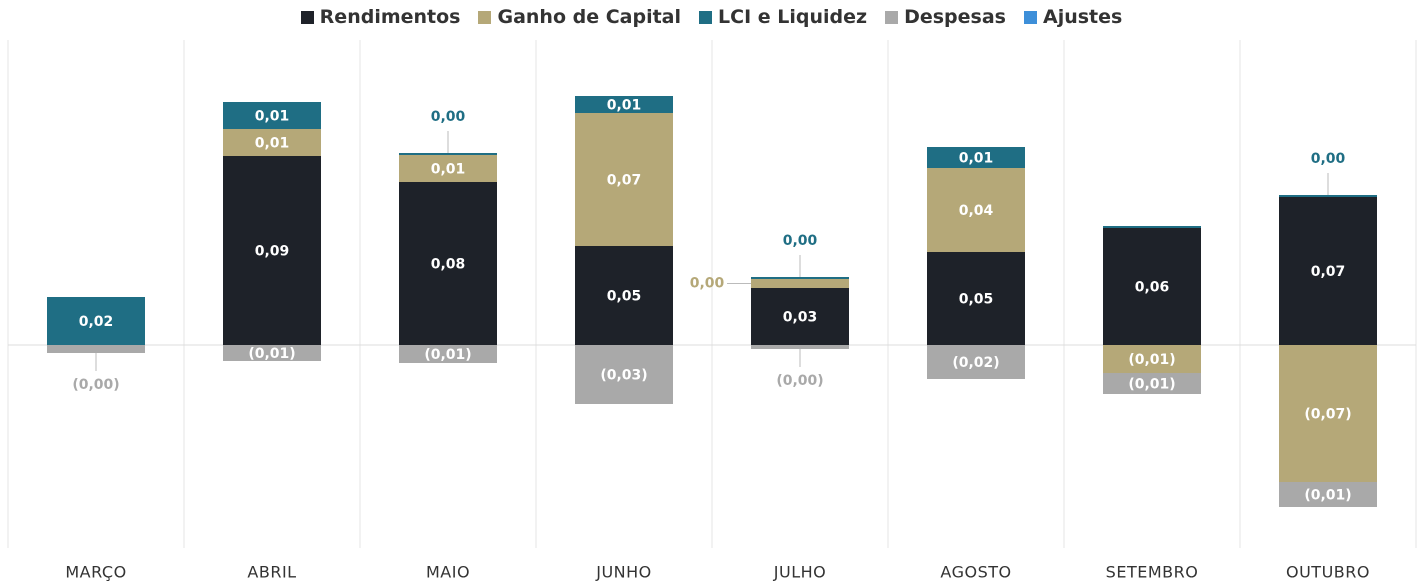 This screenshot has height=587, width=1423. What do you see at coordinates (1328, 572) in the screenshot?
I see `x-tick-label: OUTUBRO` at bounding box center [1328, 572].